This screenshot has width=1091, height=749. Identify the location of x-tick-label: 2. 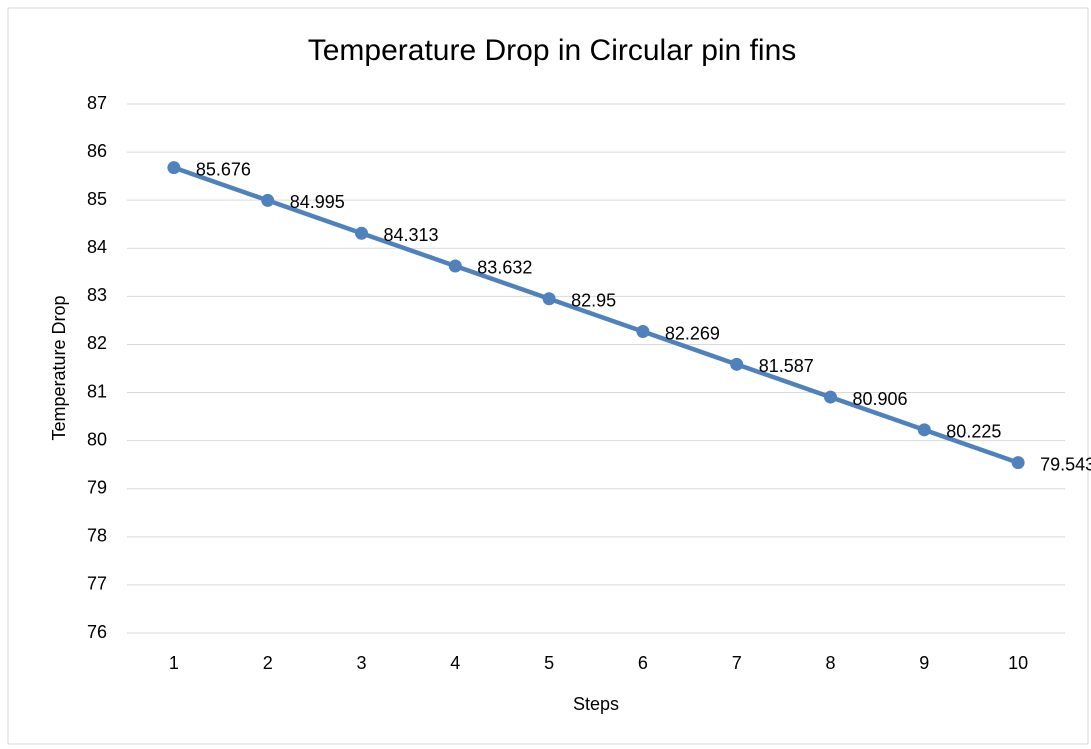
(268, 663).